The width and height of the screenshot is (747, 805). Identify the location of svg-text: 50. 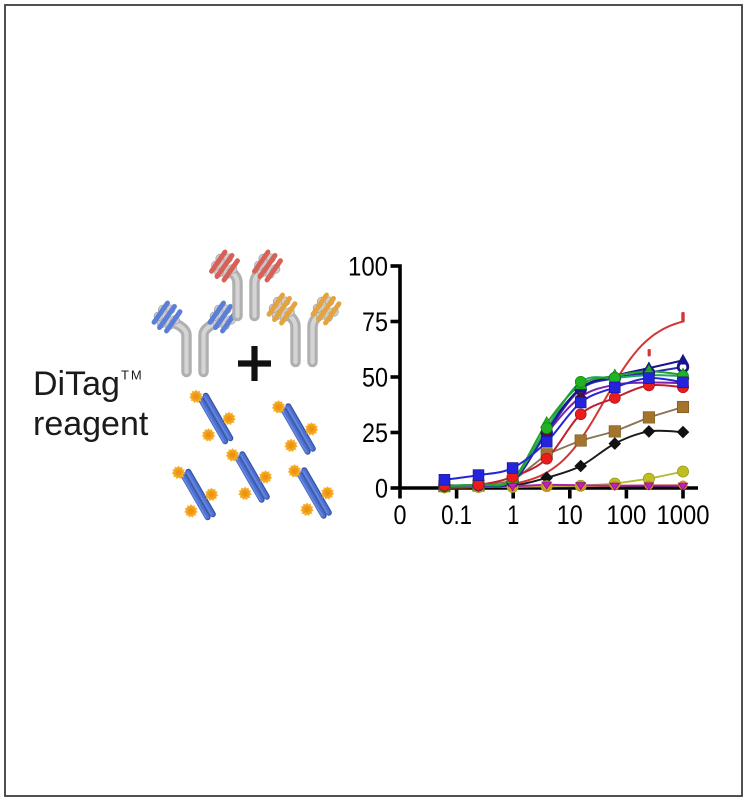
(375, 378).